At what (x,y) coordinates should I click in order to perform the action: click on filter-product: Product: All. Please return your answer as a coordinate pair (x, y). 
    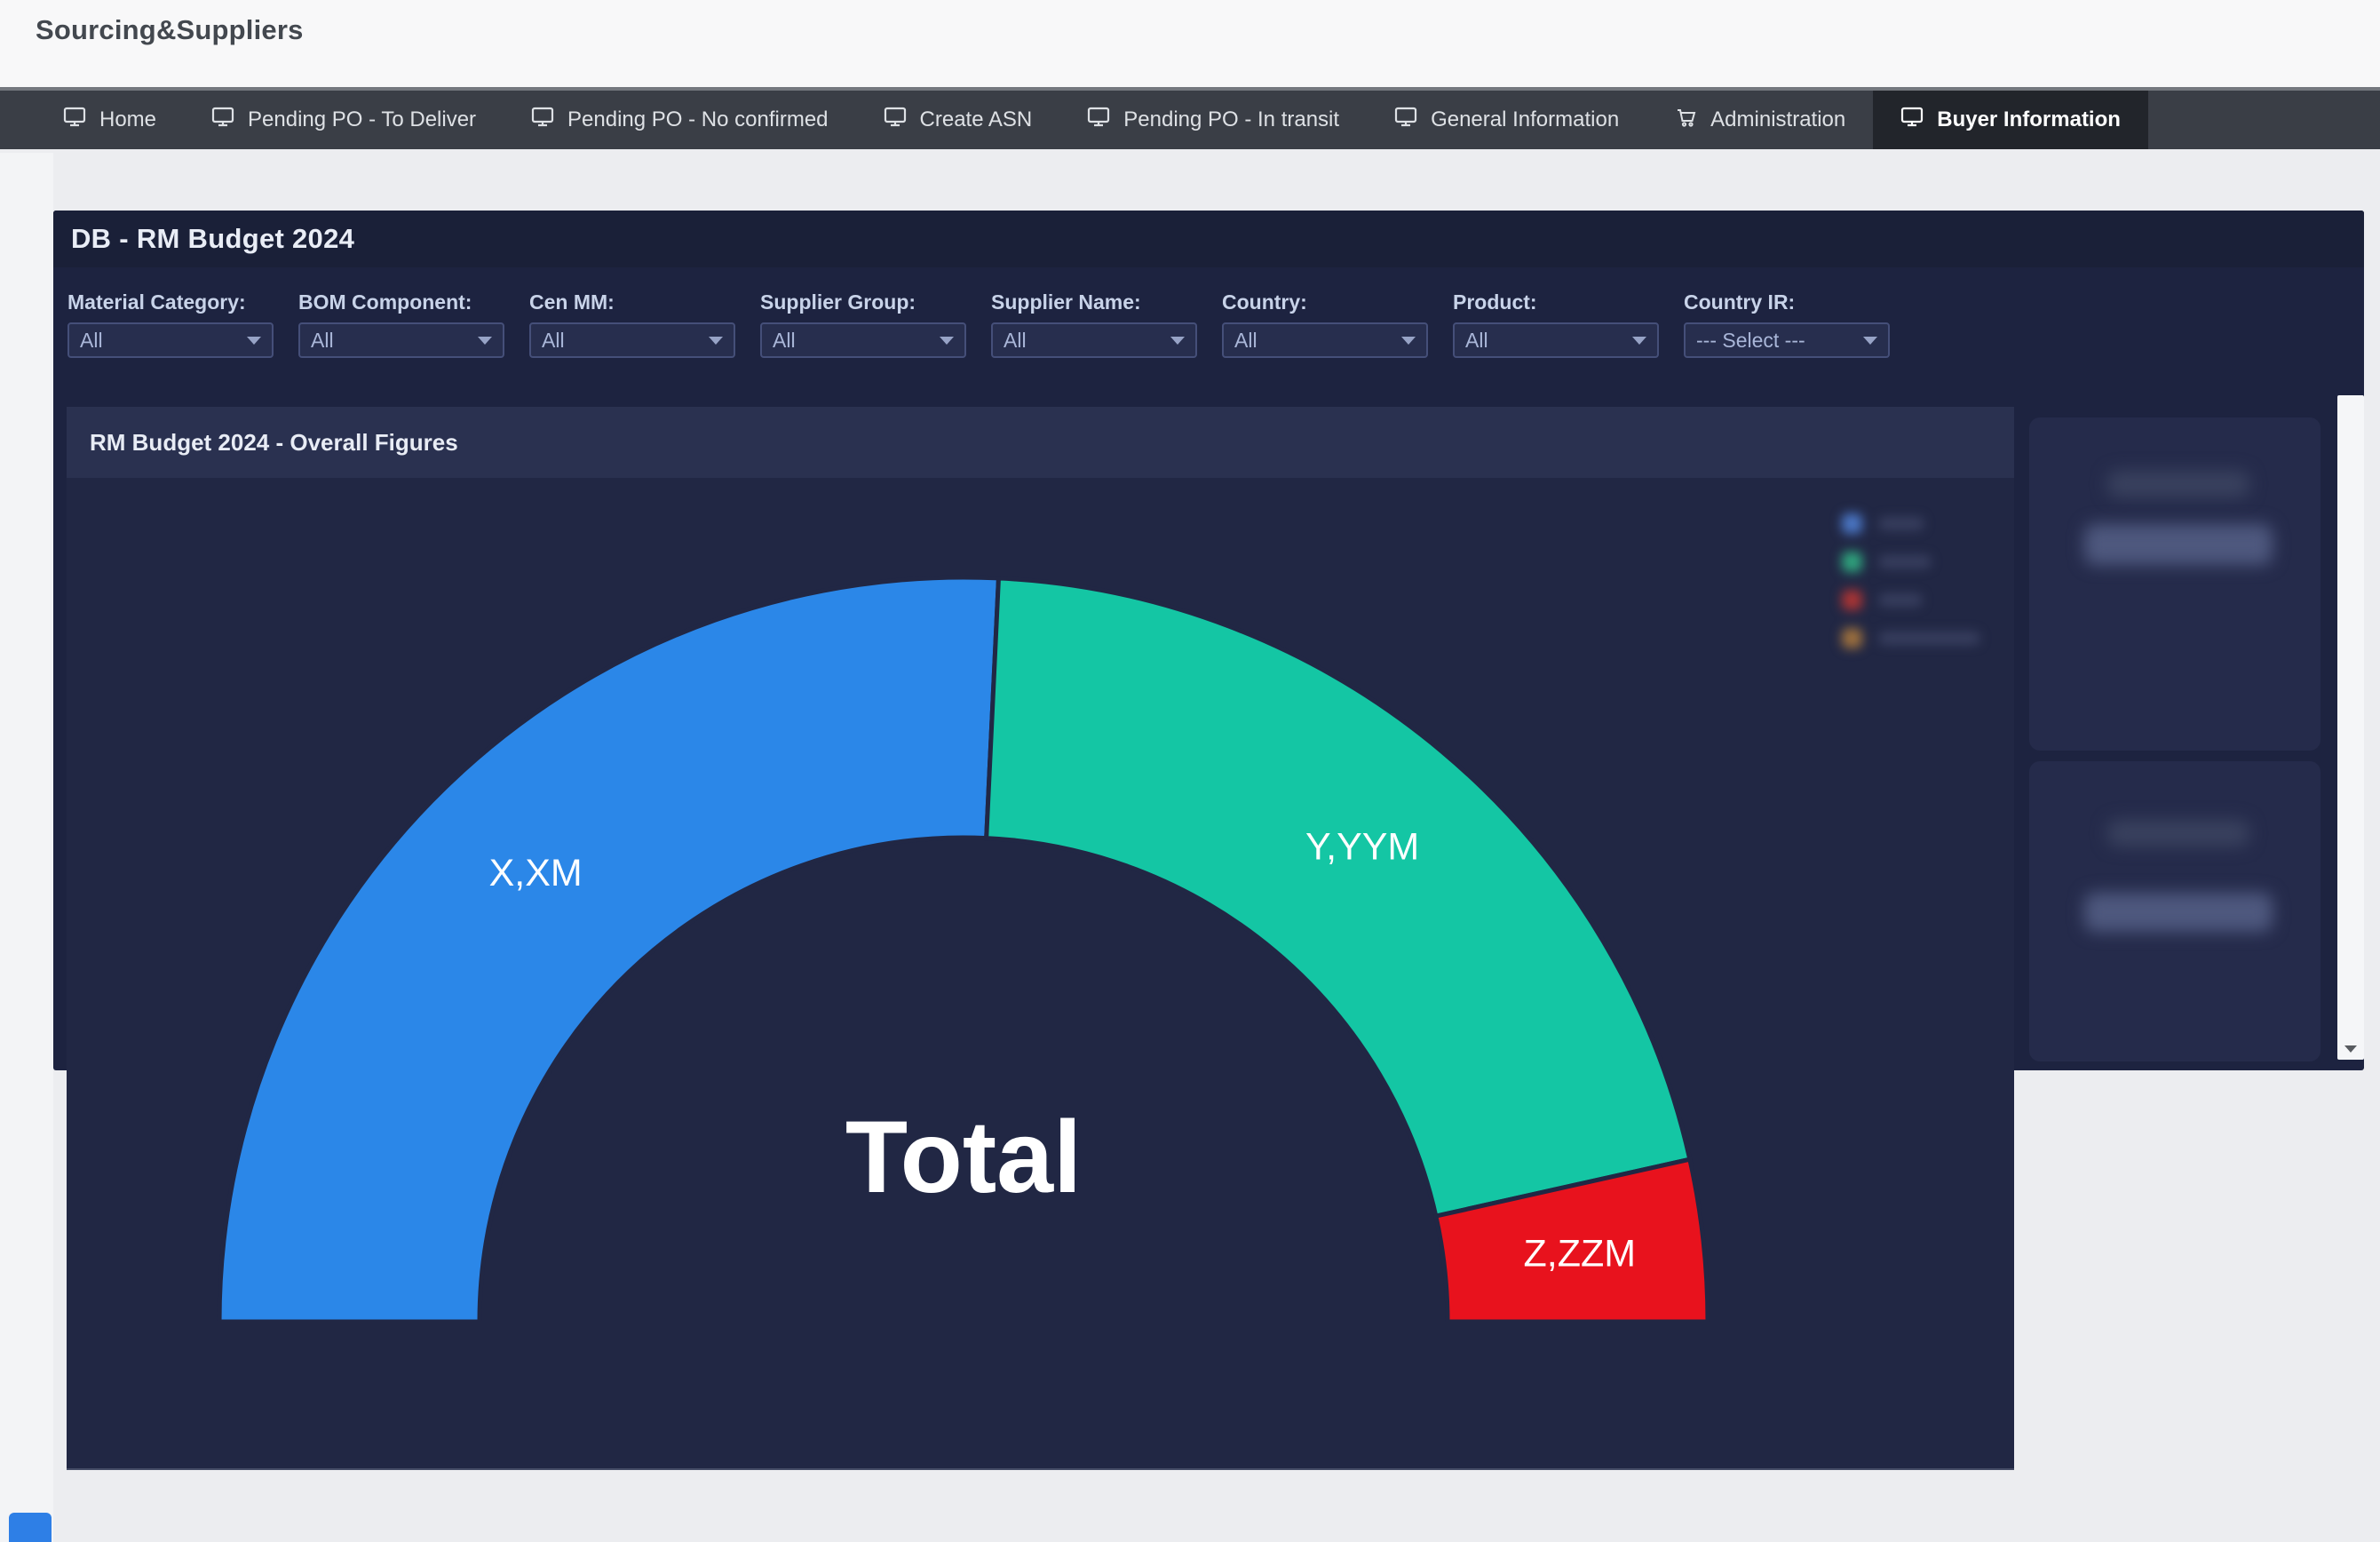
    Looking at the image, I should click on (1556, 324).